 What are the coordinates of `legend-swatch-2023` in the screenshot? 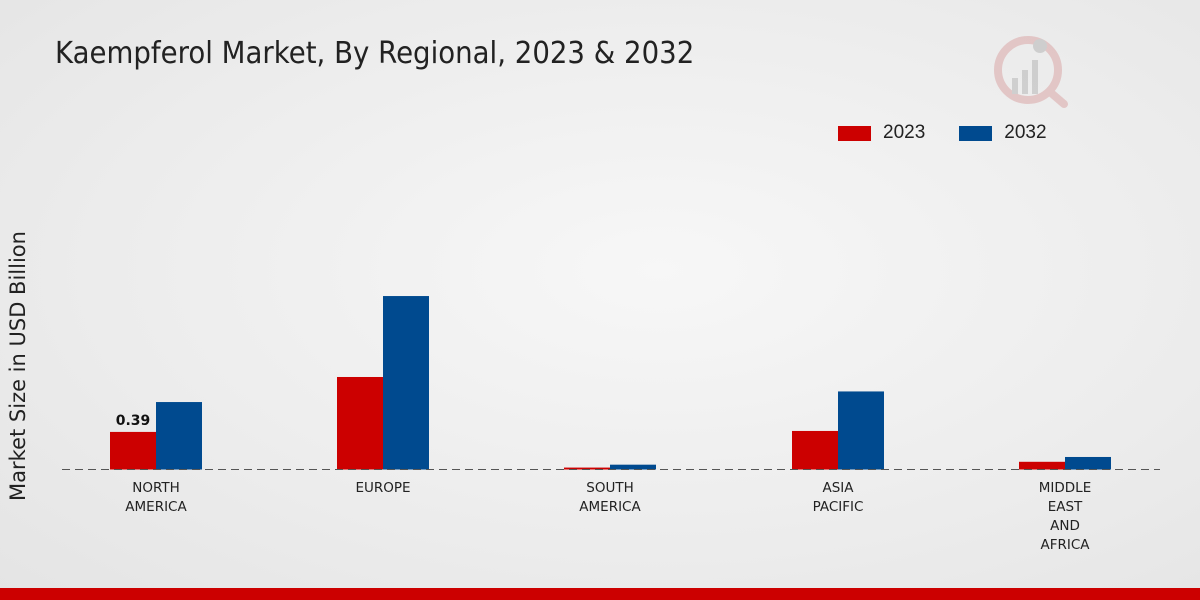 It's located at (854, 133).